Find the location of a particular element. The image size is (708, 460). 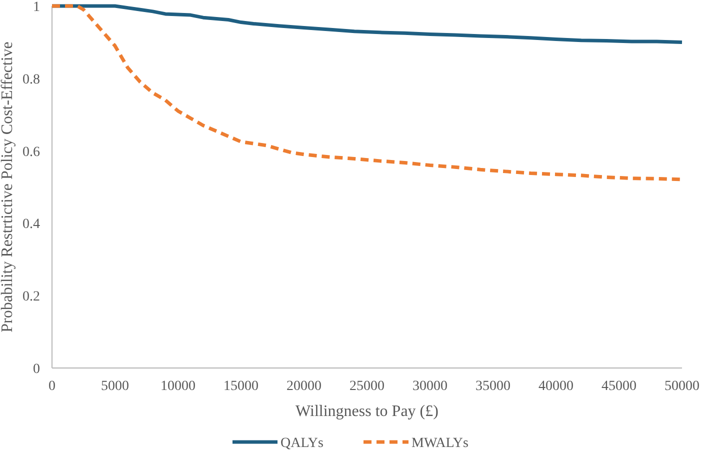

x-tick-label: 20000 is located at coordinates (304, 386).